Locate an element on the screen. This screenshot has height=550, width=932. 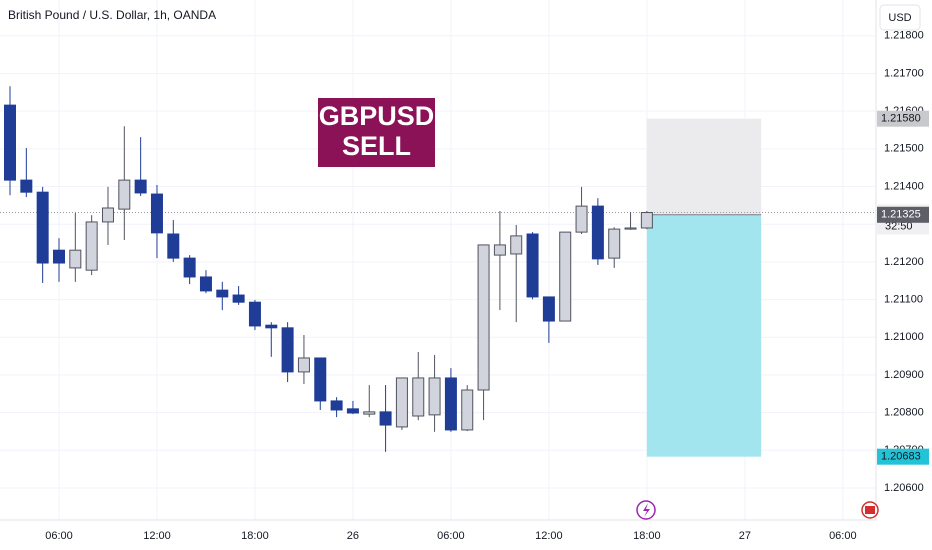
y-tick-label: 1.21100 is located at coordinates (903, 299).